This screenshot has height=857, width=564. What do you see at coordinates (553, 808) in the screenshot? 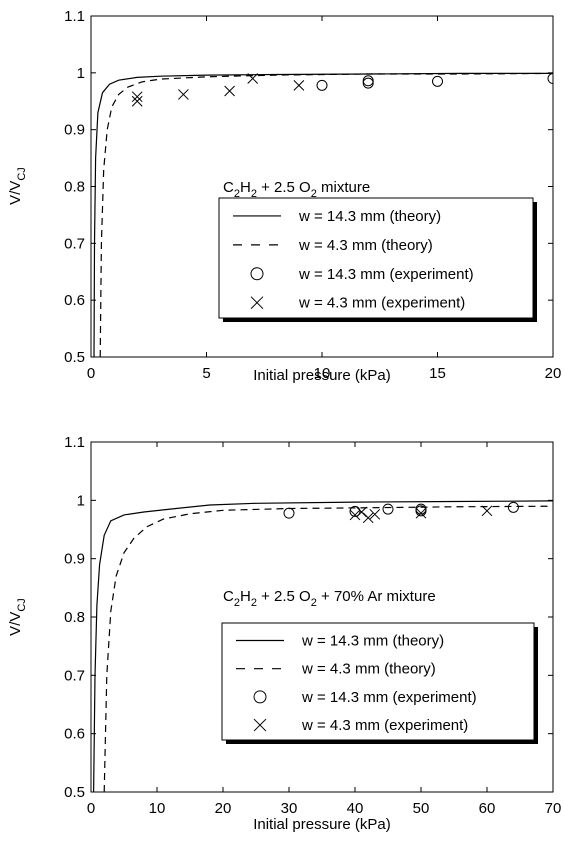
I see `x-tick-label: 70` at bounding box center [553, 808].